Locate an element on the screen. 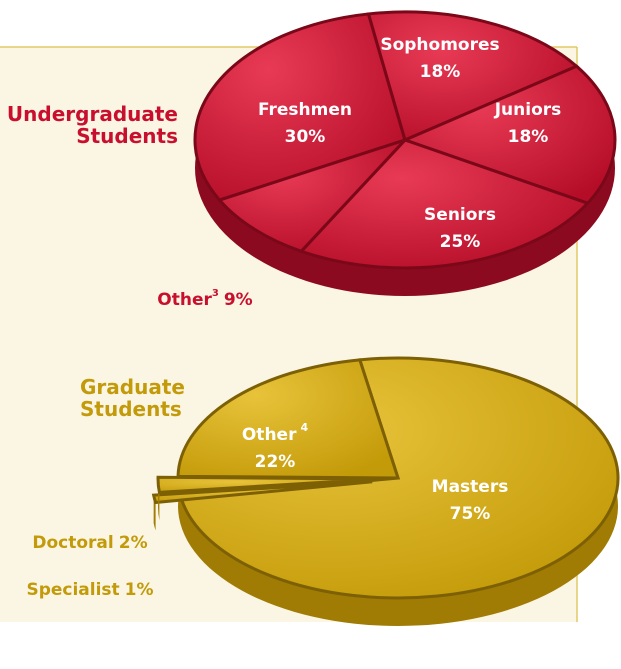 Image resolution: width=621 pixels, height=669 pixels. value-label: 2% is located at coordinates (133, 543).